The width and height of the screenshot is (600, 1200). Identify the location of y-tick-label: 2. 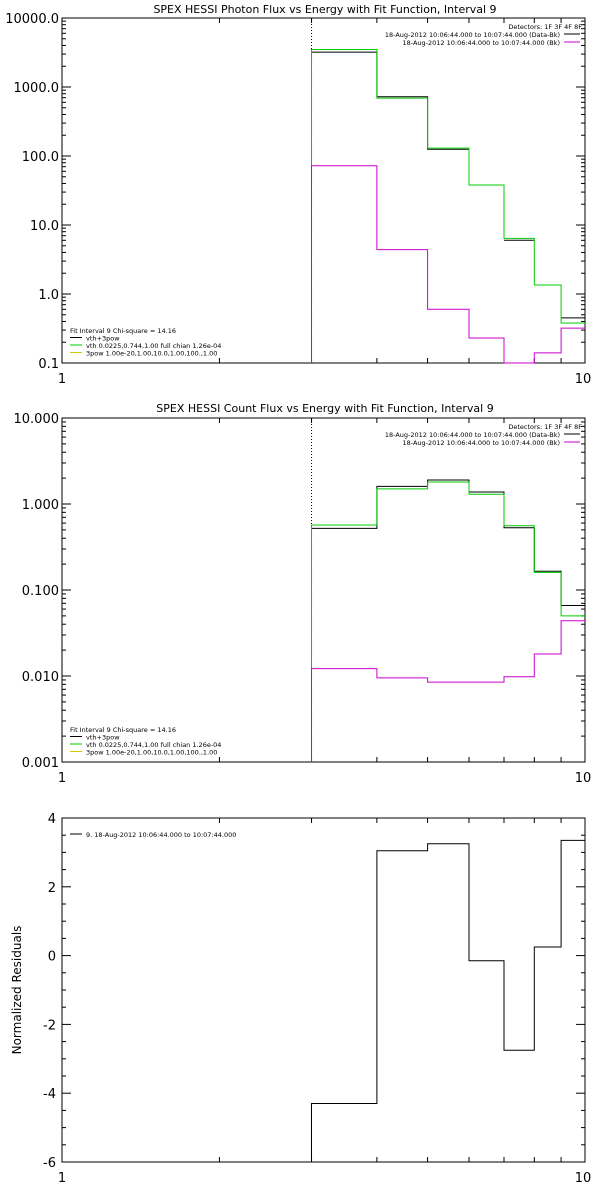
(52, 888).